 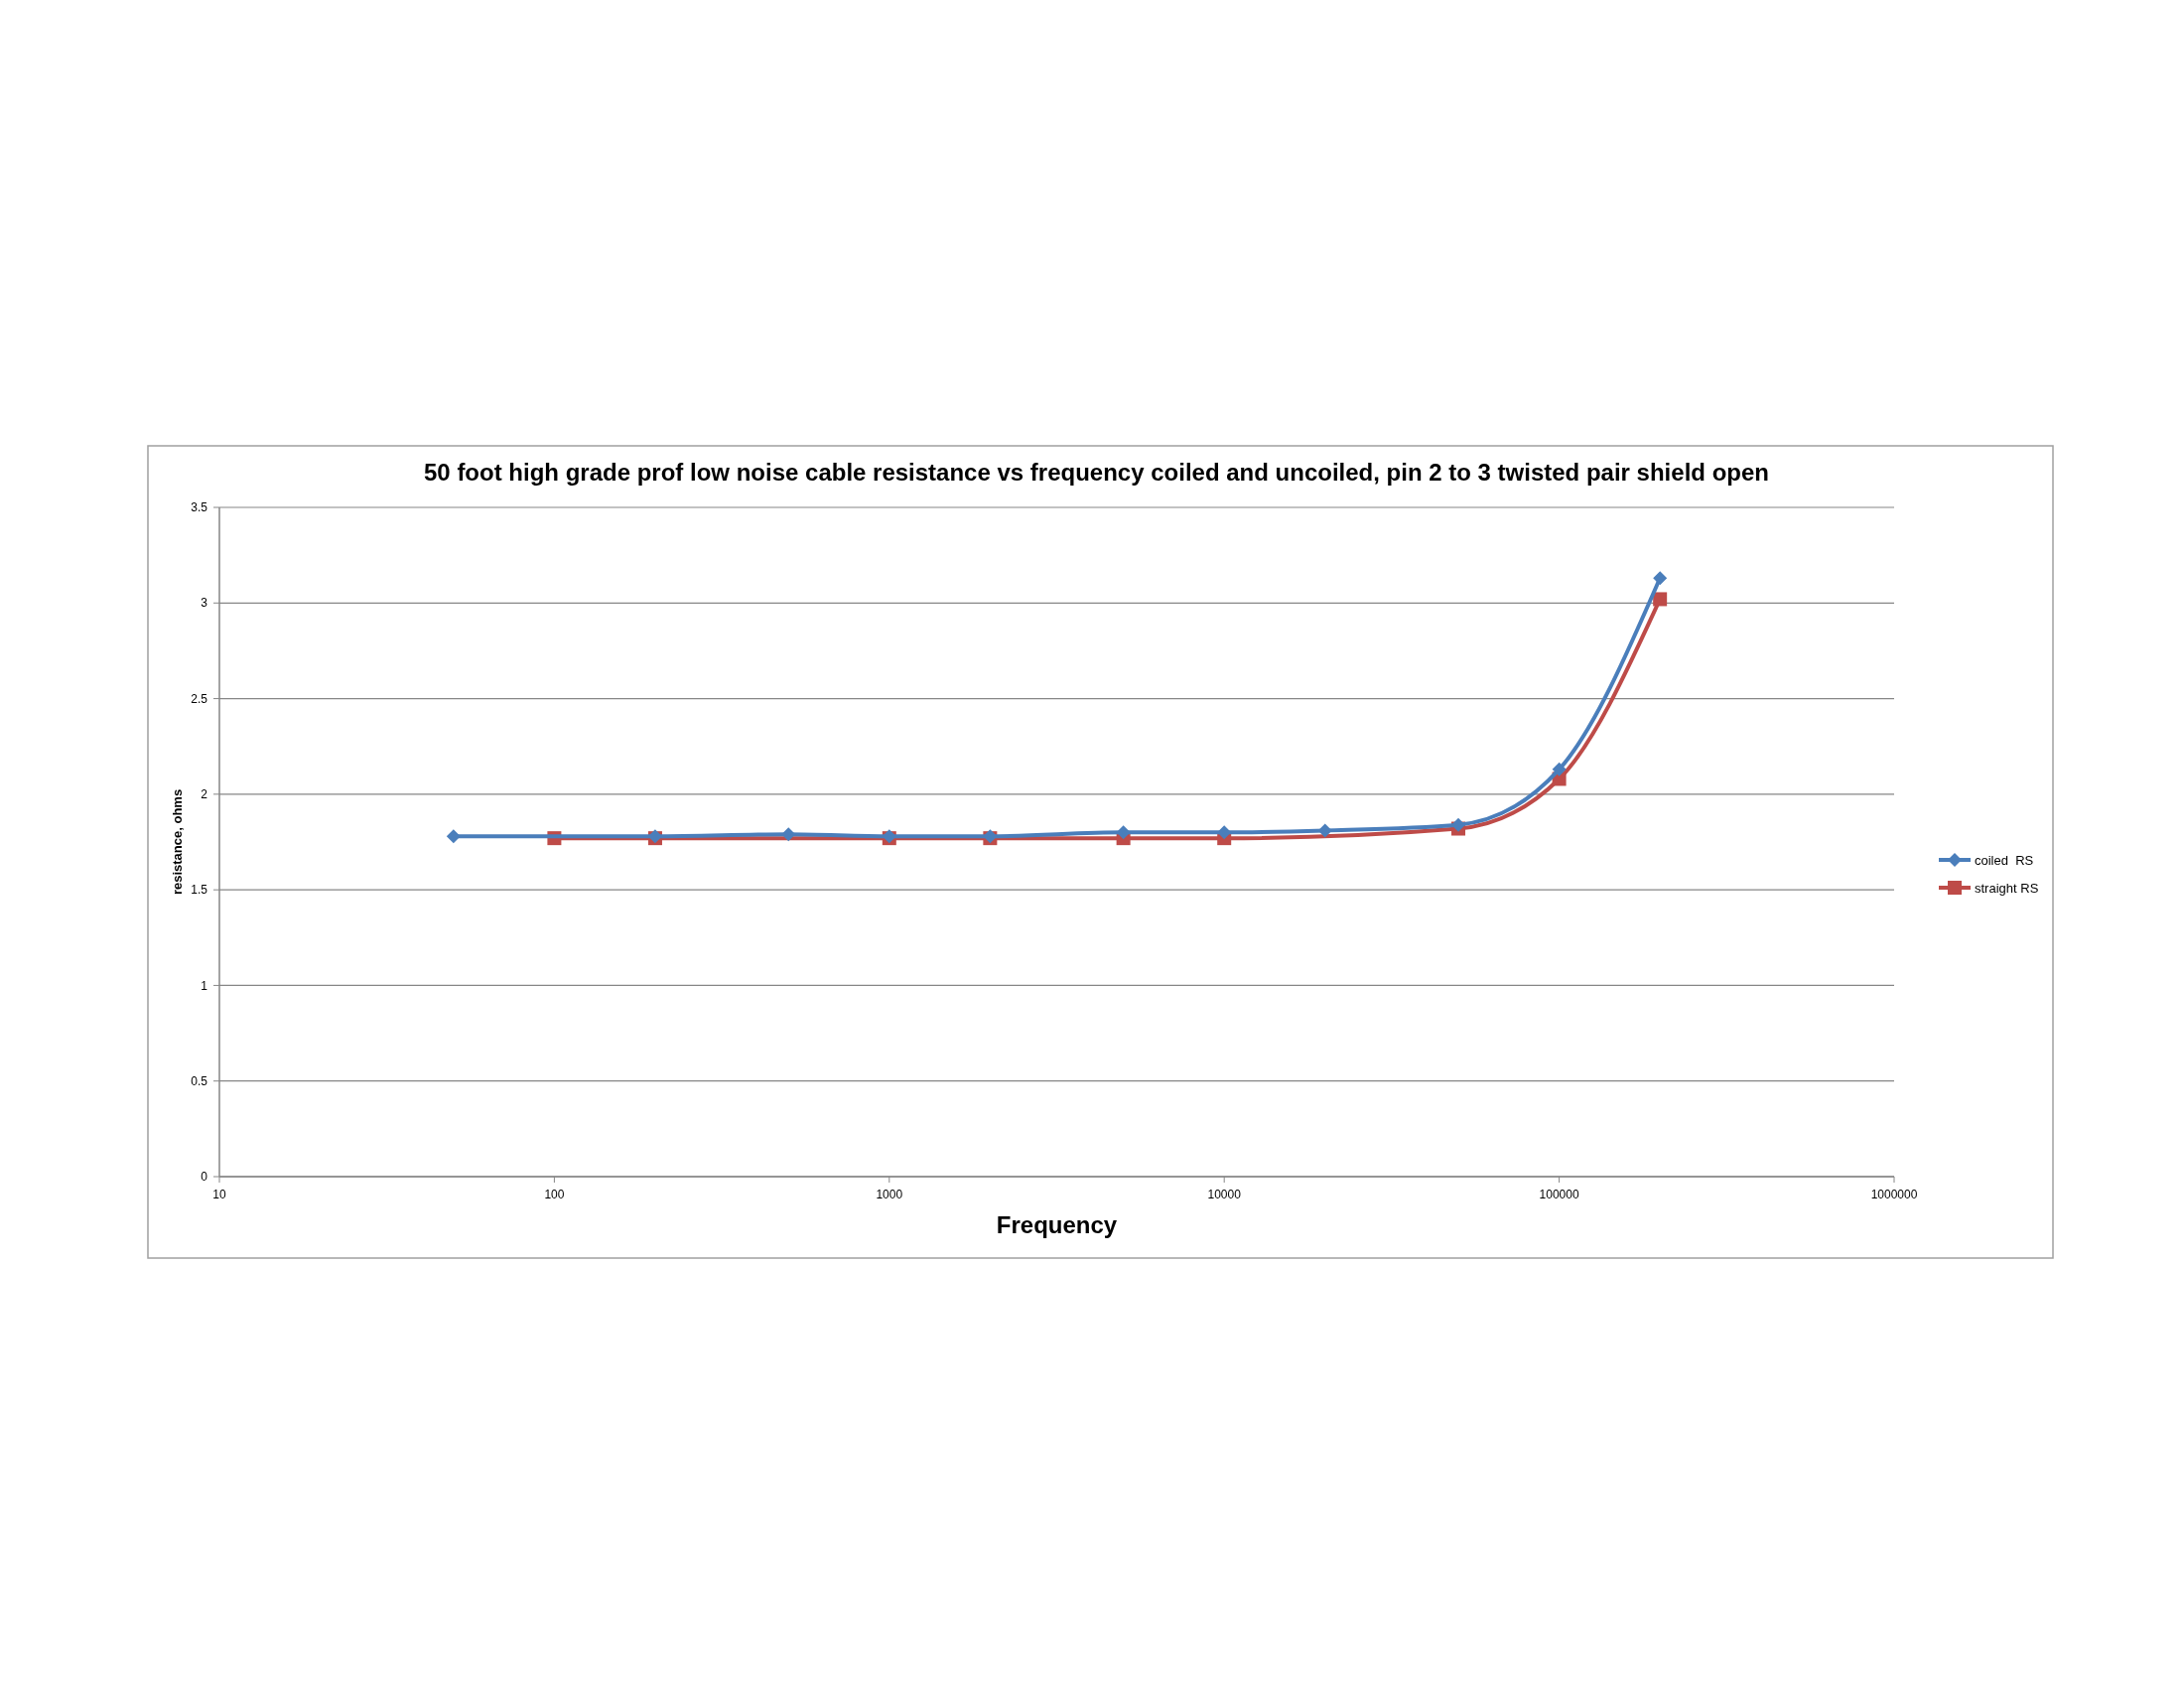 I want to click on x-tick-label: 100000, so click(x=1559, y=1194).